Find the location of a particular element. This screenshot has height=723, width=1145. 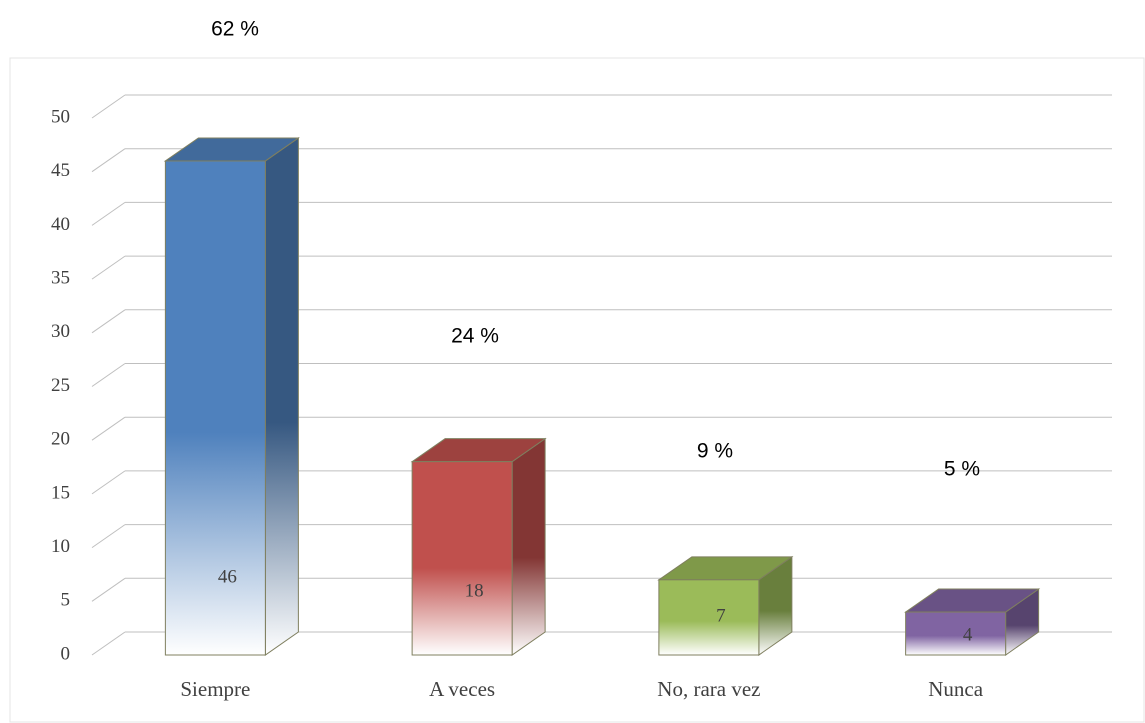

y-tick-label: 30 is located at coordinates (60, 331).